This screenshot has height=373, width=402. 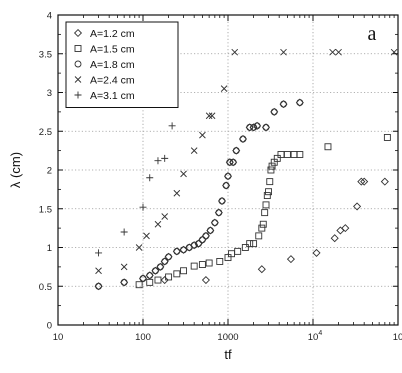 What do you see at coordinates (49, 326) in the screenshot?
I see `y-tick-label: 0` at bounding box center [49, 326].